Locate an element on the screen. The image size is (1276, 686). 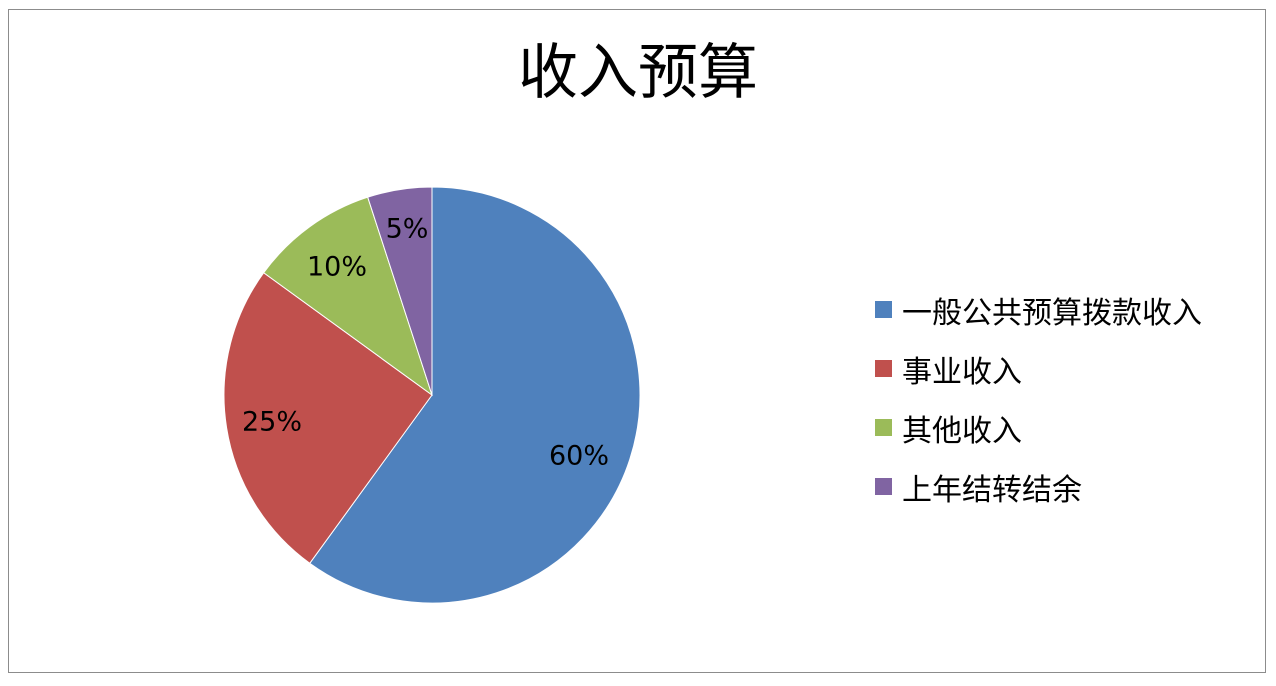
legend-item: 上年结转结余 is located at coordinates (1065, 486).